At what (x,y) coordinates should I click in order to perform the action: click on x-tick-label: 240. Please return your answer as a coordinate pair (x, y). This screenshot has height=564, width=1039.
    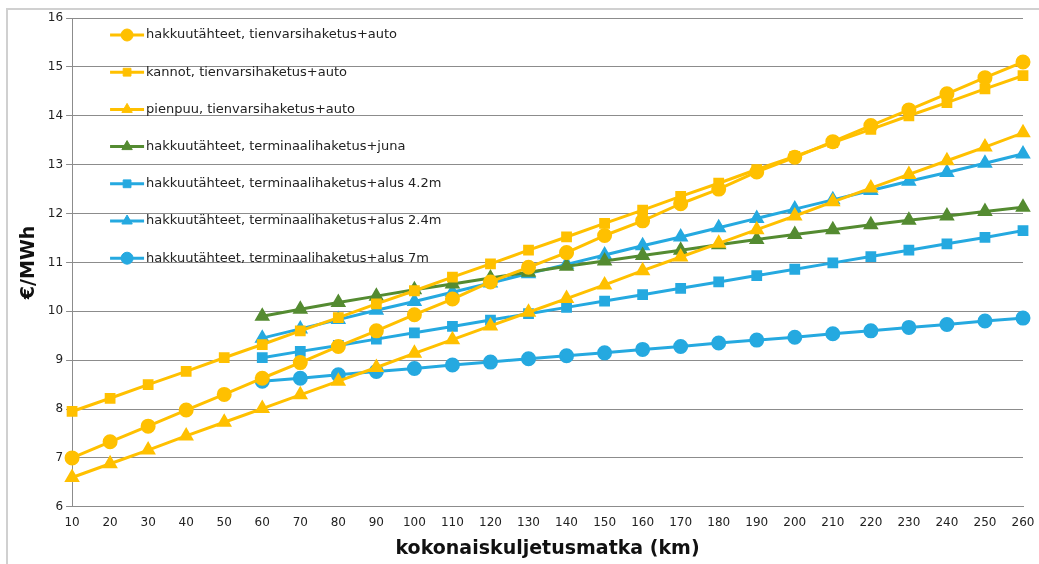
    Looking at the image, I should click on (947, 522).